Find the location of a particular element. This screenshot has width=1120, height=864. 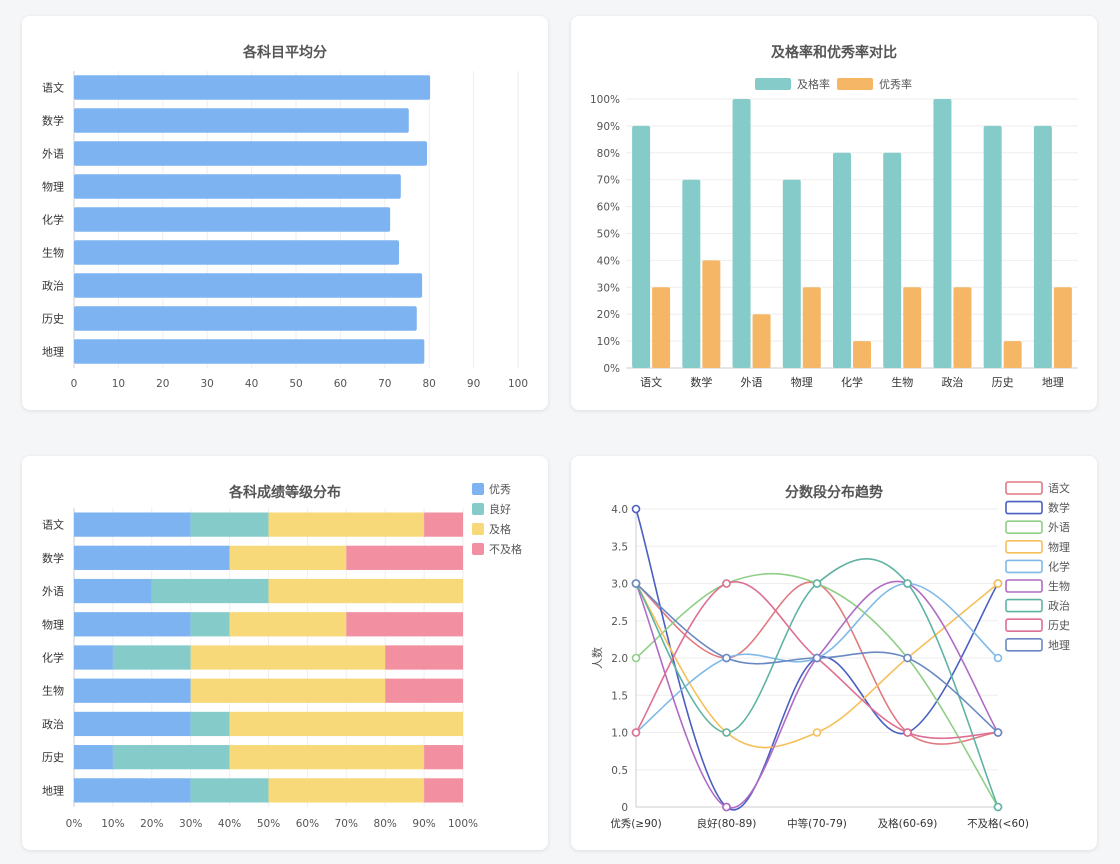

legend-label: 不及格 is located at coordinates (505, 549).